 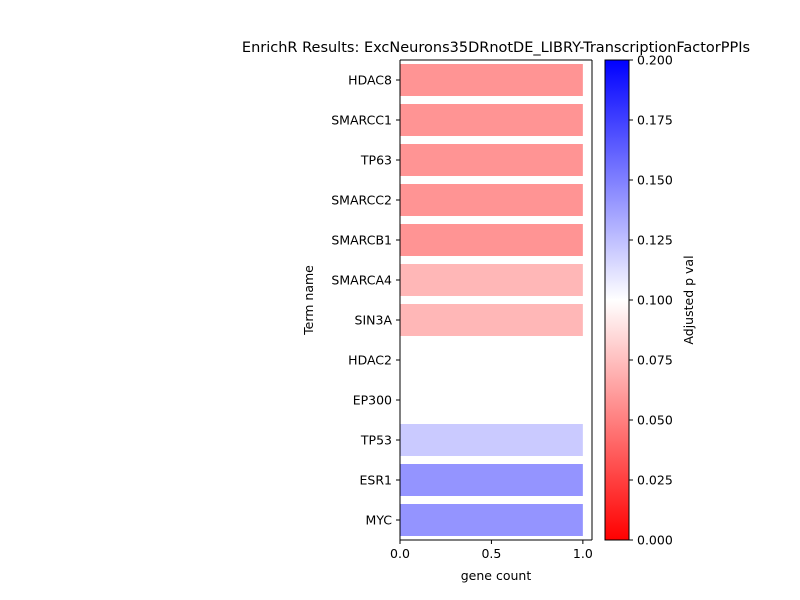 I want to click on colorbar-tick-label: 0.075, so click(x=655, y=360).